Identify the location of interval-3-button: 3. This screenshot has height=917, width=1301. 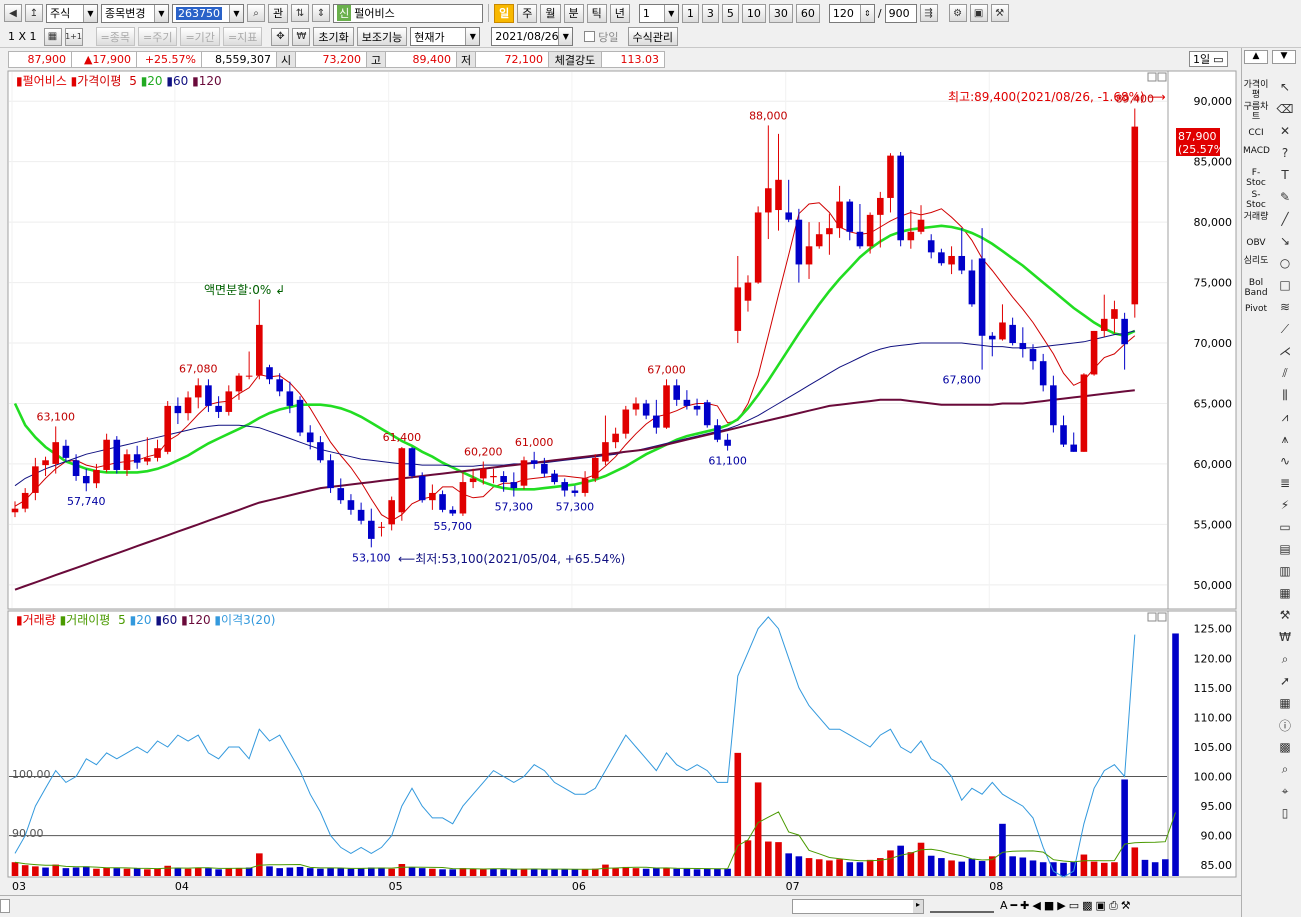
(710, 13).